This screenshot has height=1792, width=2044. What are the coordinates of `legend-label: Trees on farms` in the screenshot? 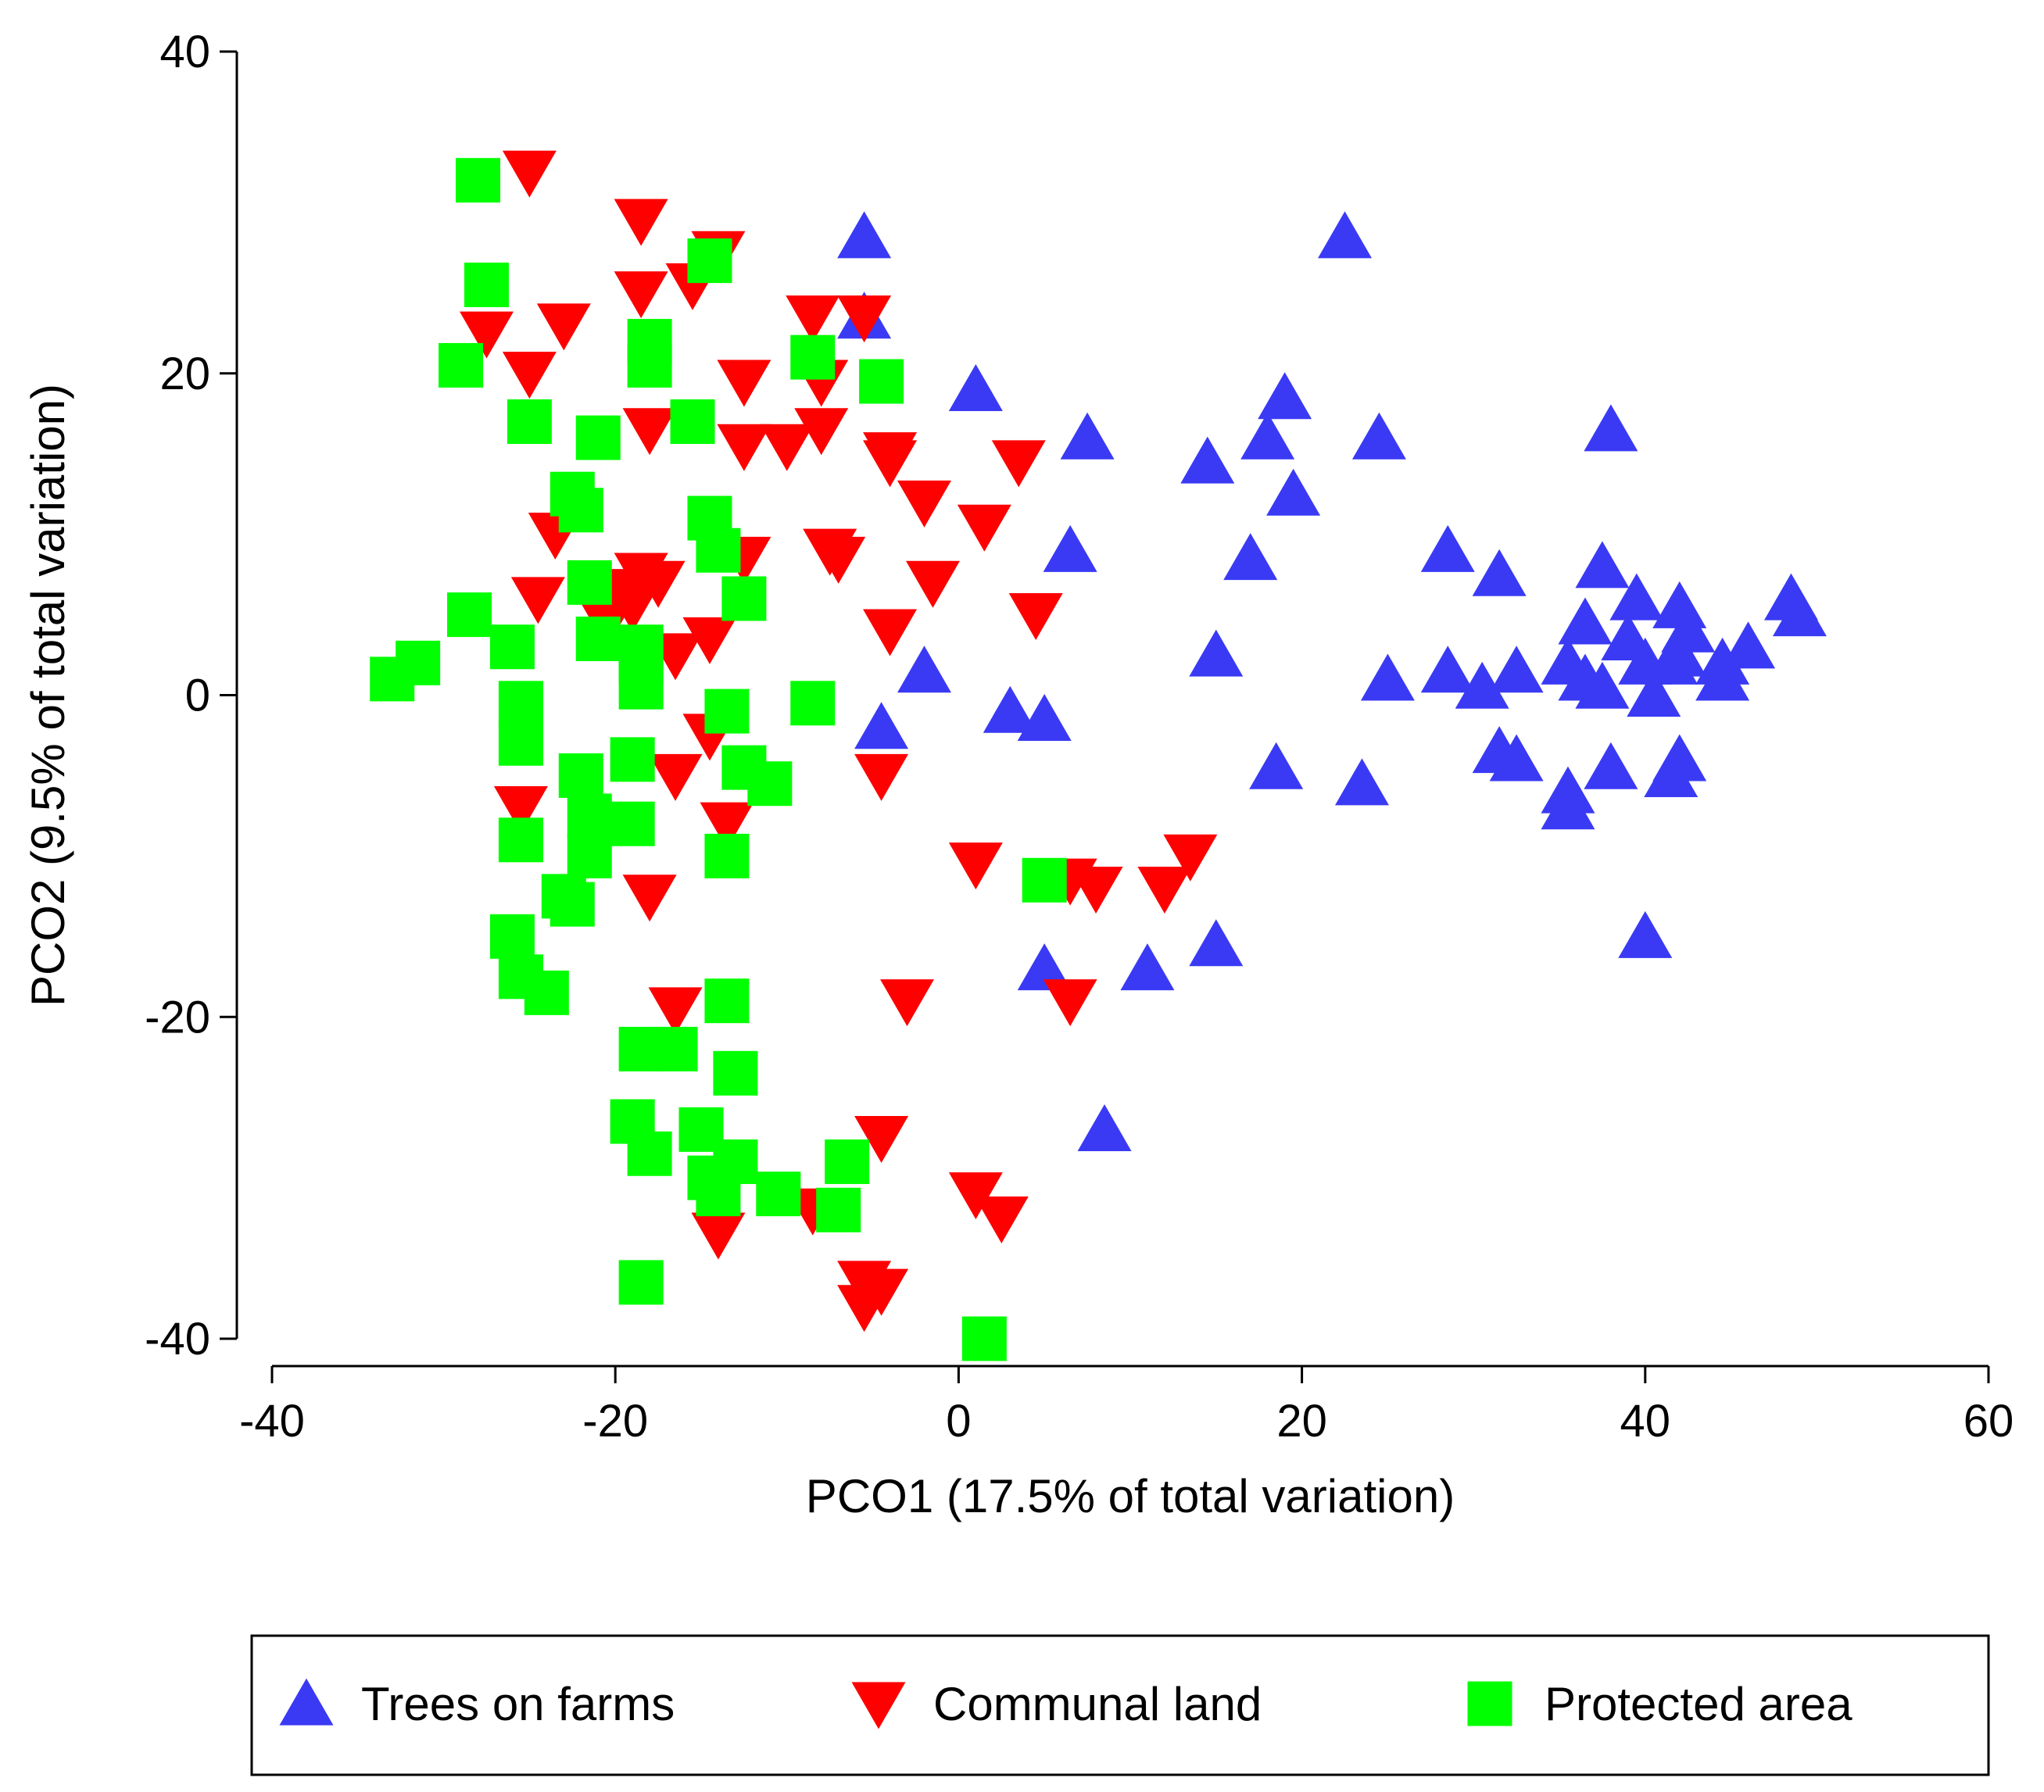 It's located at (518, 1704).